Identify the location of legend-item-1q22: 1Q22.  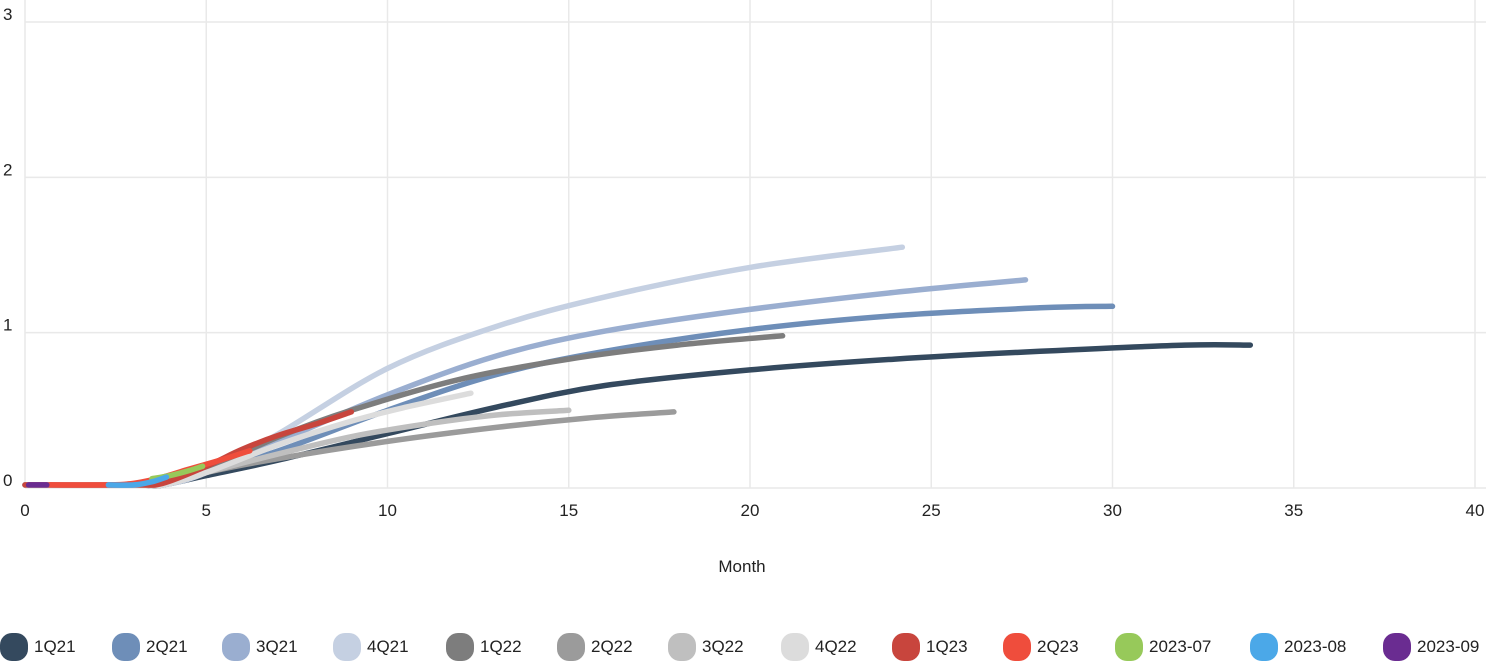
(484, 647).